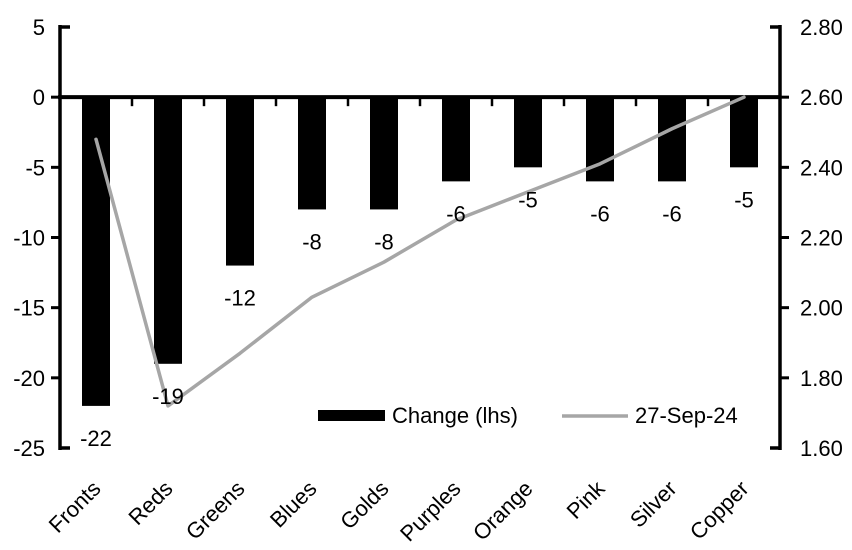 This screenshot has height=550, width=852. Describe the element at coordinates (821, 97) in the screenshot. I see `right-axis-tick-label: 2.60` at that location.